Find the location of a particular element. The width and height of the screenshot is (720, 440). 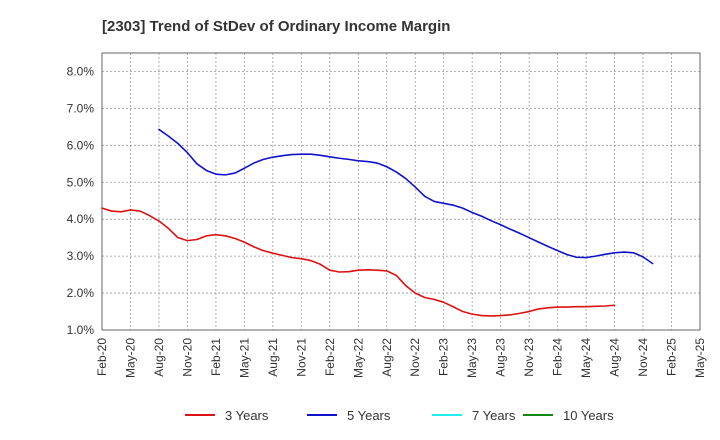

y-tick-label: 7.0% is located at coordinates (81, 108).